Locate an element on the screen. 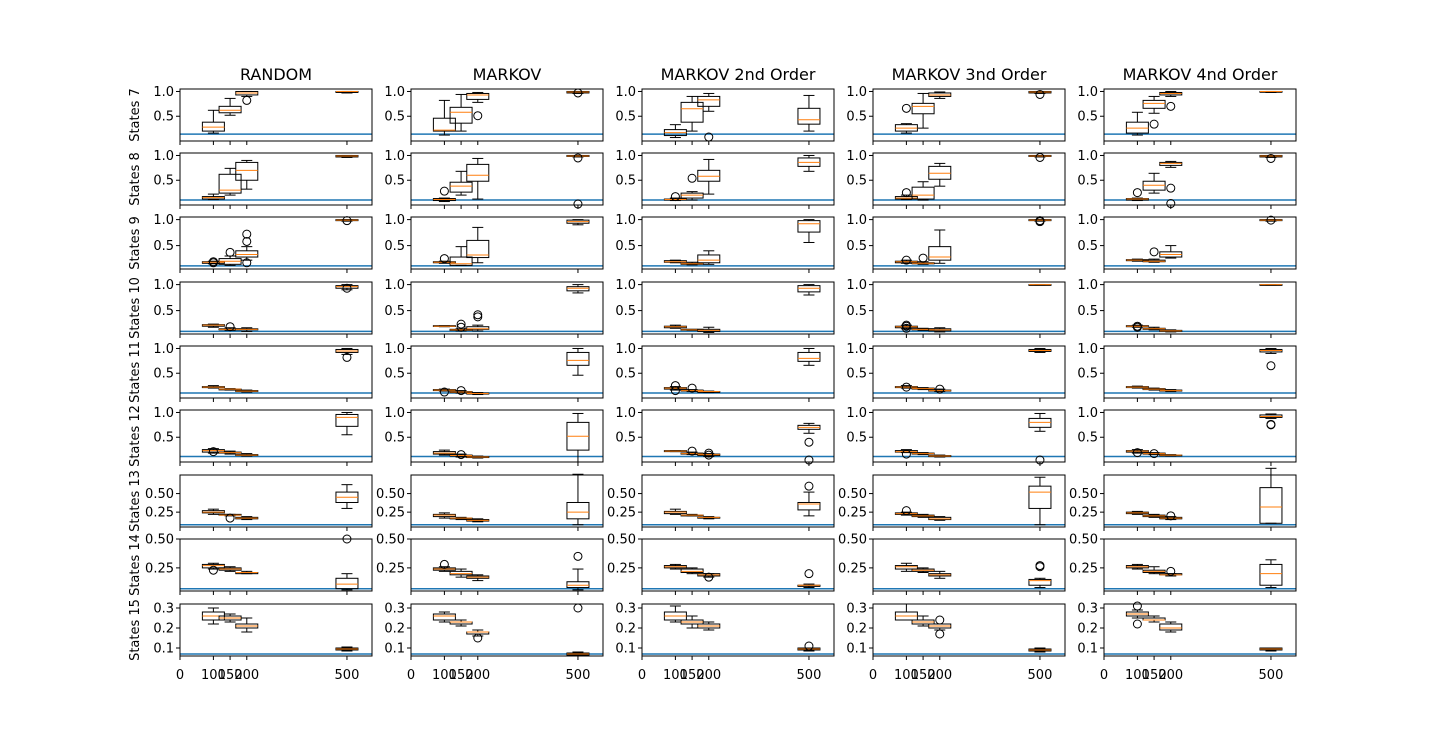 Image resolution: width=1440 pixels, height=741 pixels. y-tick-label: 0.50 is located at coordinates (852, 494).